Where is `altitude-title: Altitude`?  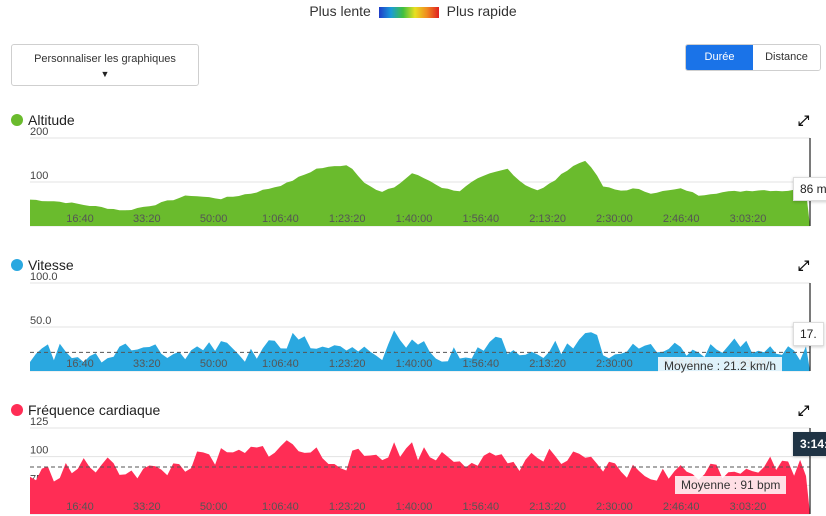 altitude-title: Altitude is located at coordinates (43, 120).